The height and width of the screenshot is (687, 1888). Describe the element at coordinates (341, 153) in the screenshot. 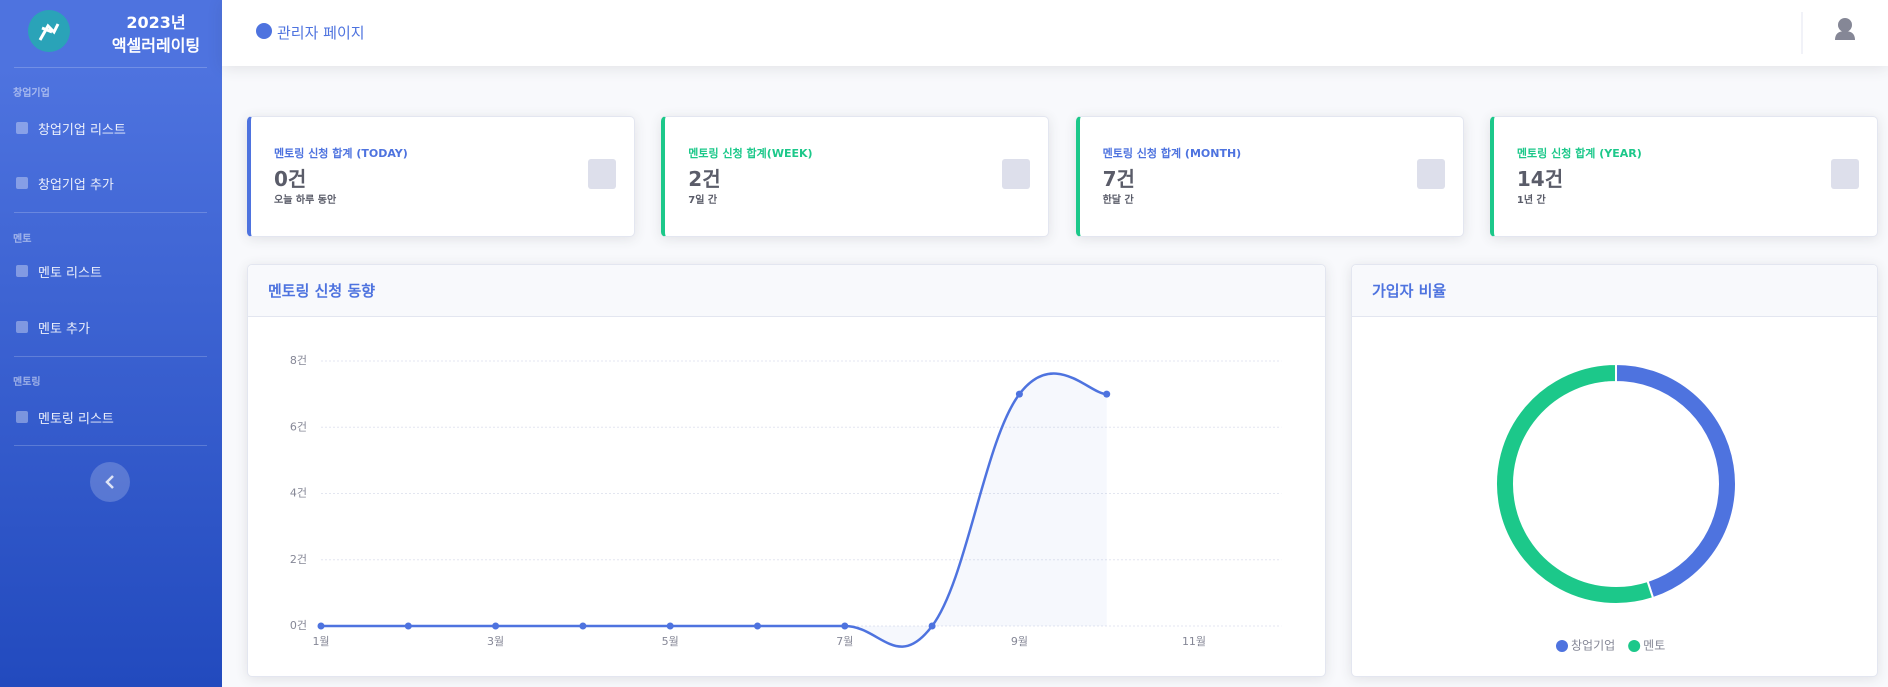

I see `stat-title: 멘토링 신청 합계 (TODAY)` at that location.